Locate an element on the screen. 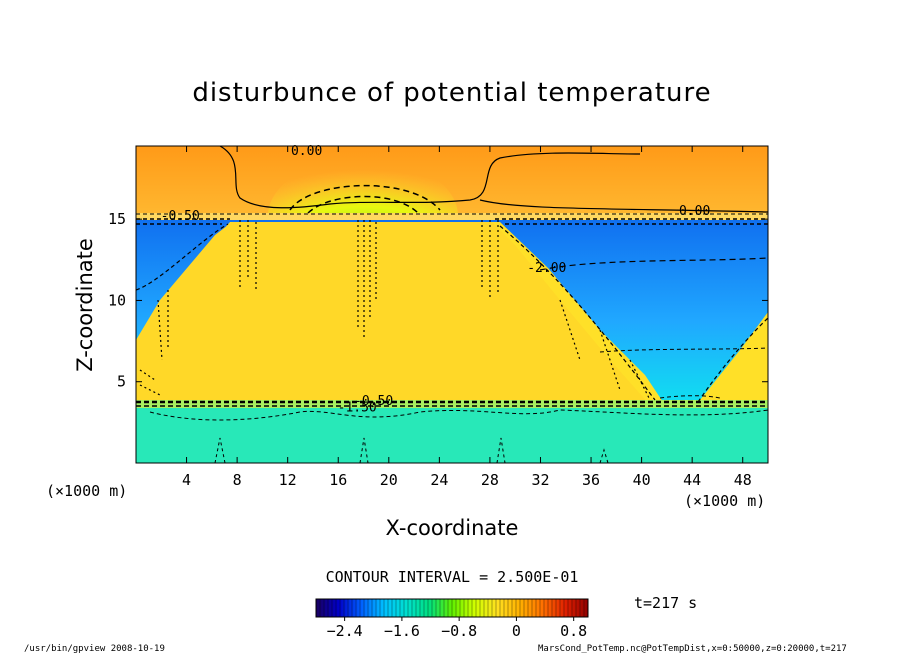 The height and width of the screenshot is (654, 904). x-tick-label: 48 is located at coordinates (743, 480).